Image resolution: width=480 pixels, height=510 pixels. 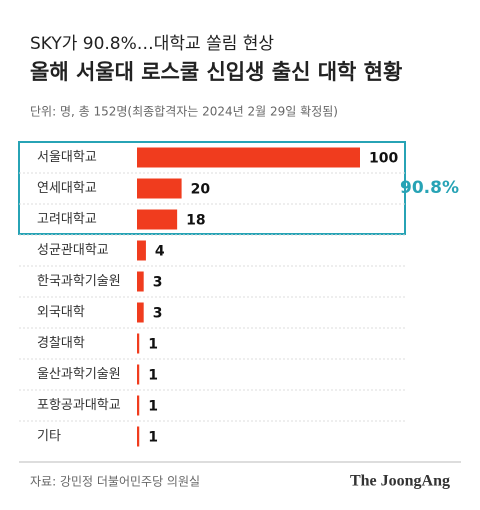 I want to click on category-label: 연세대학교, so click(x=67, y=188).